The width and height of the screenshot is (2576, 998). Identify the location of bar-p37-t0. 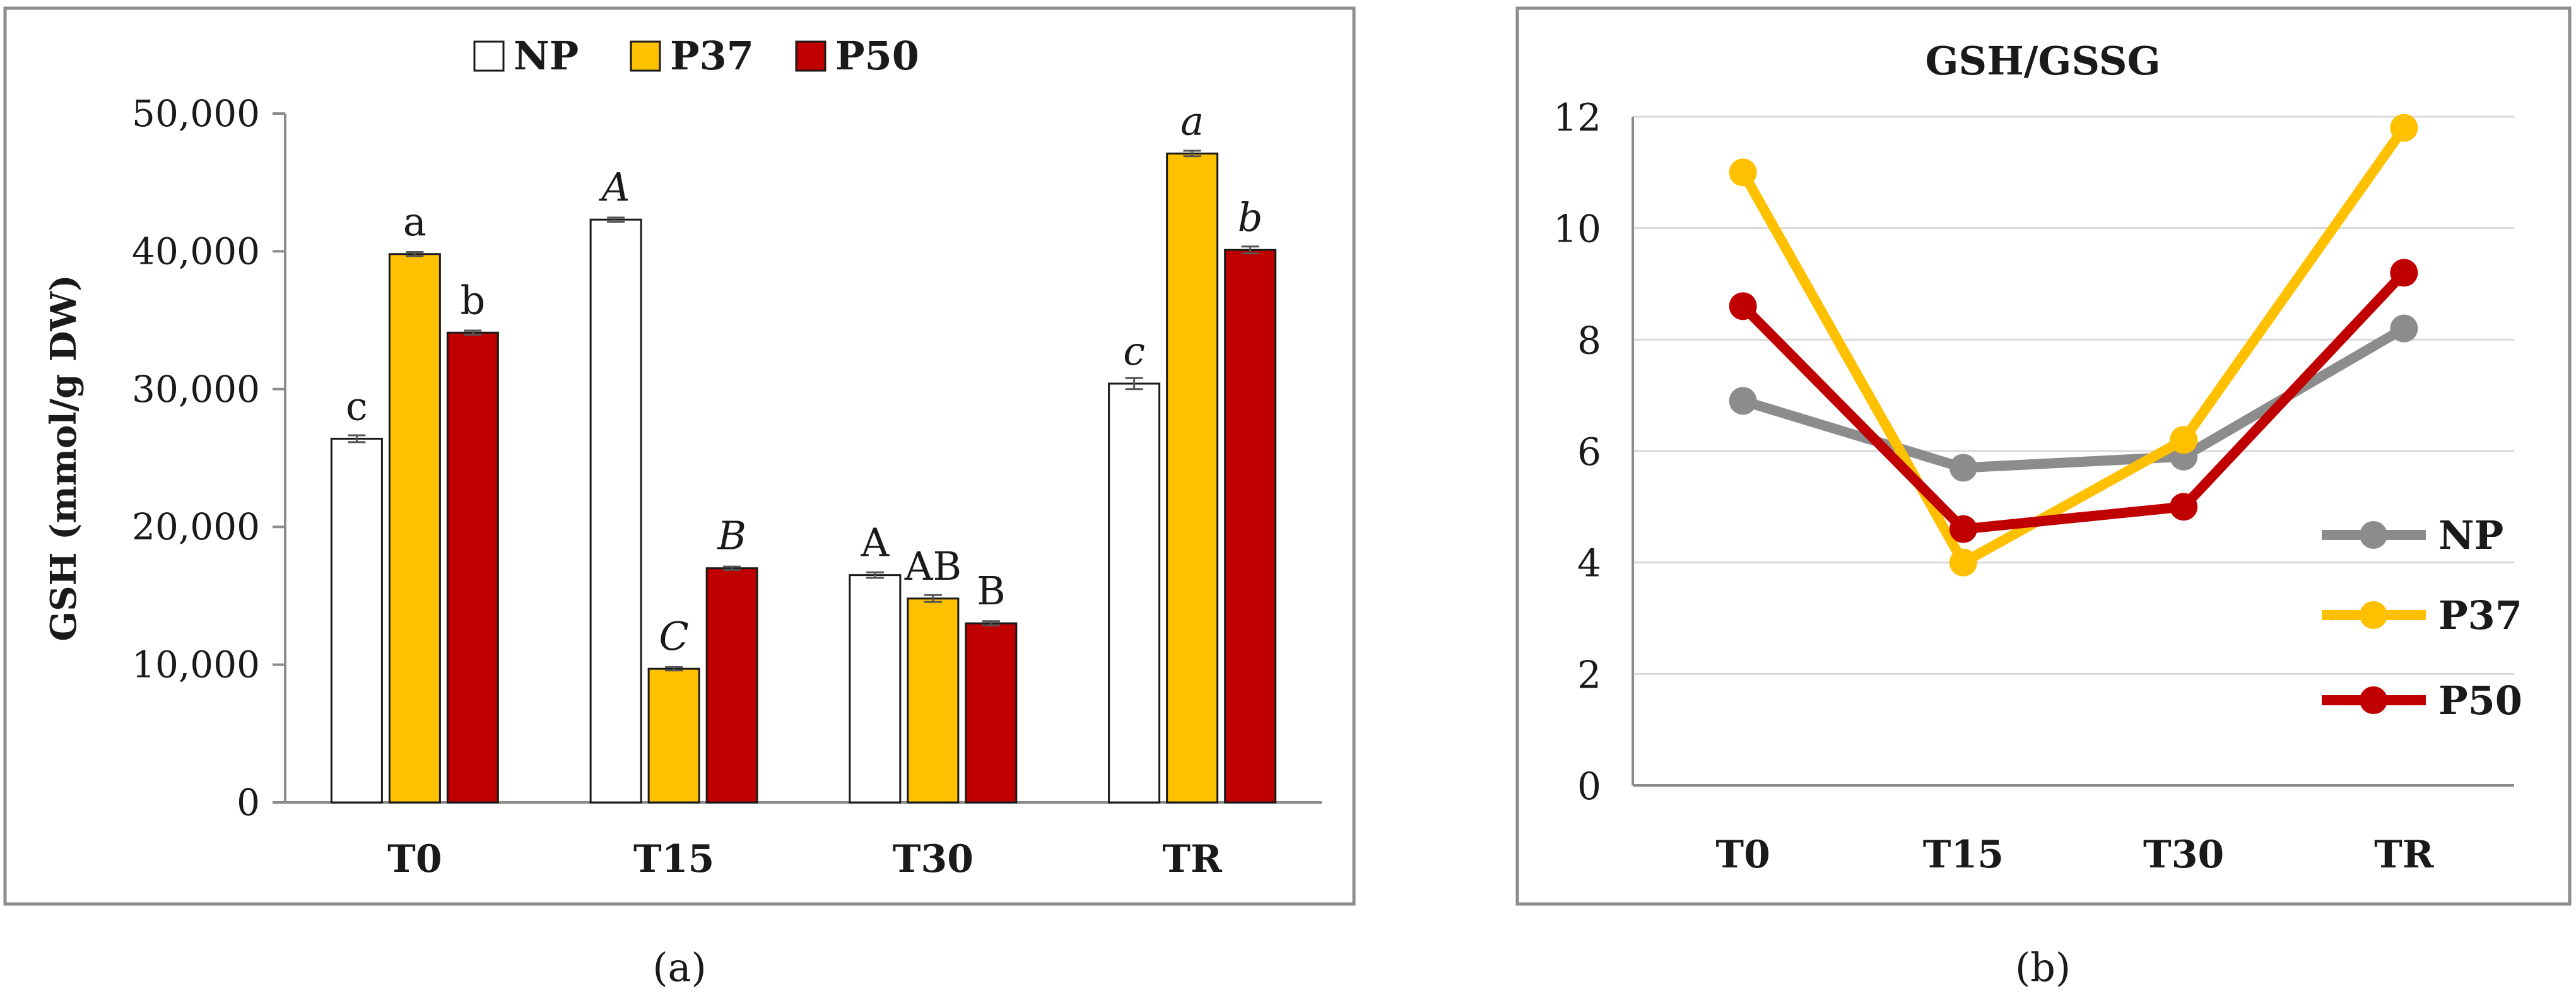
(414, 528).